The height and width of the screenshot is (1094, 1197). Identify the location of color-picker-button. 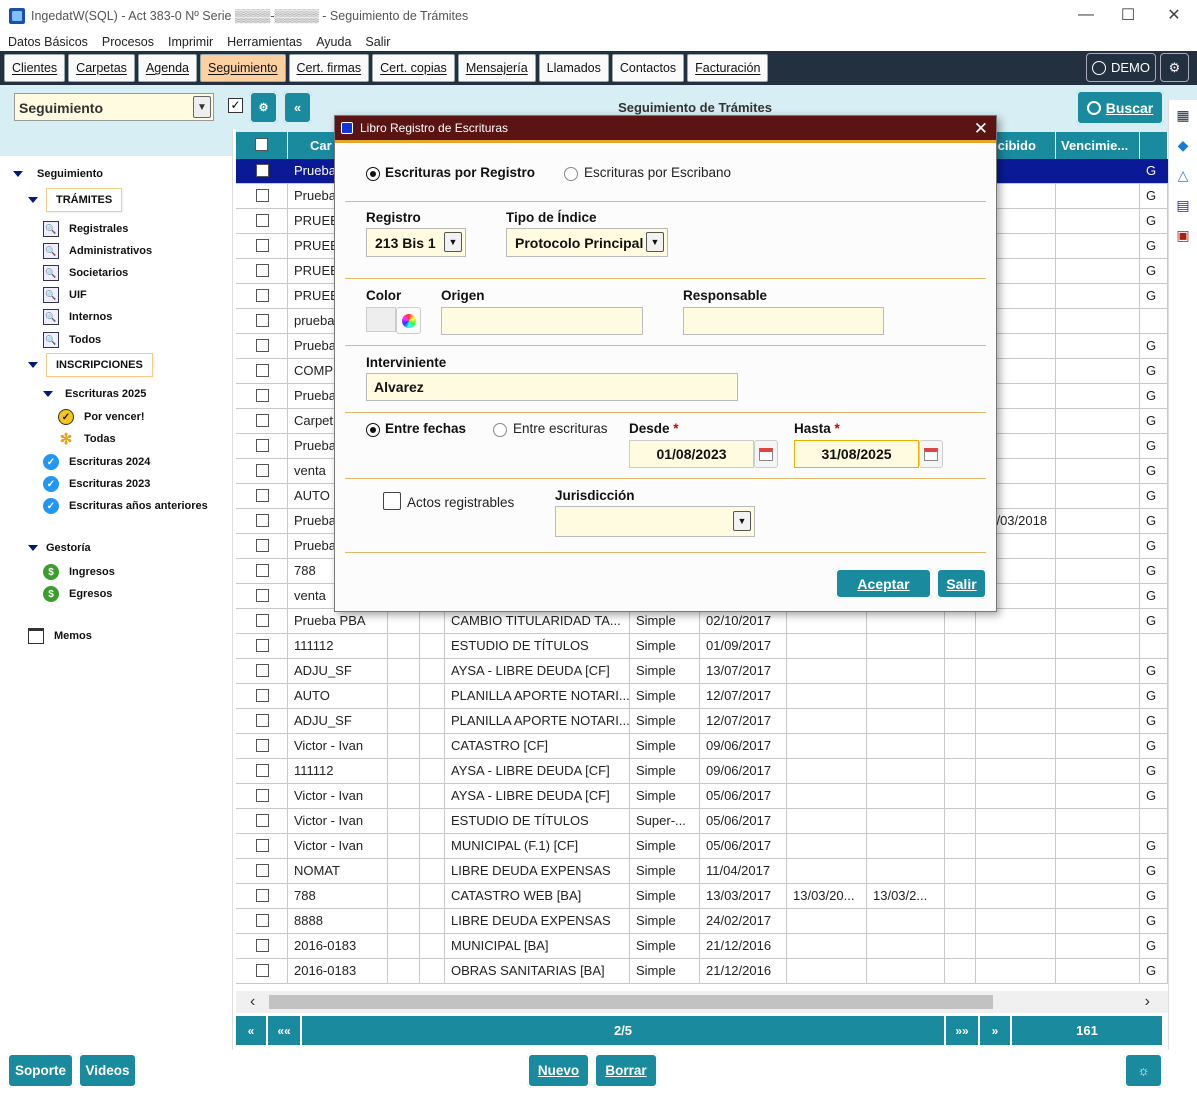
(408, 320).